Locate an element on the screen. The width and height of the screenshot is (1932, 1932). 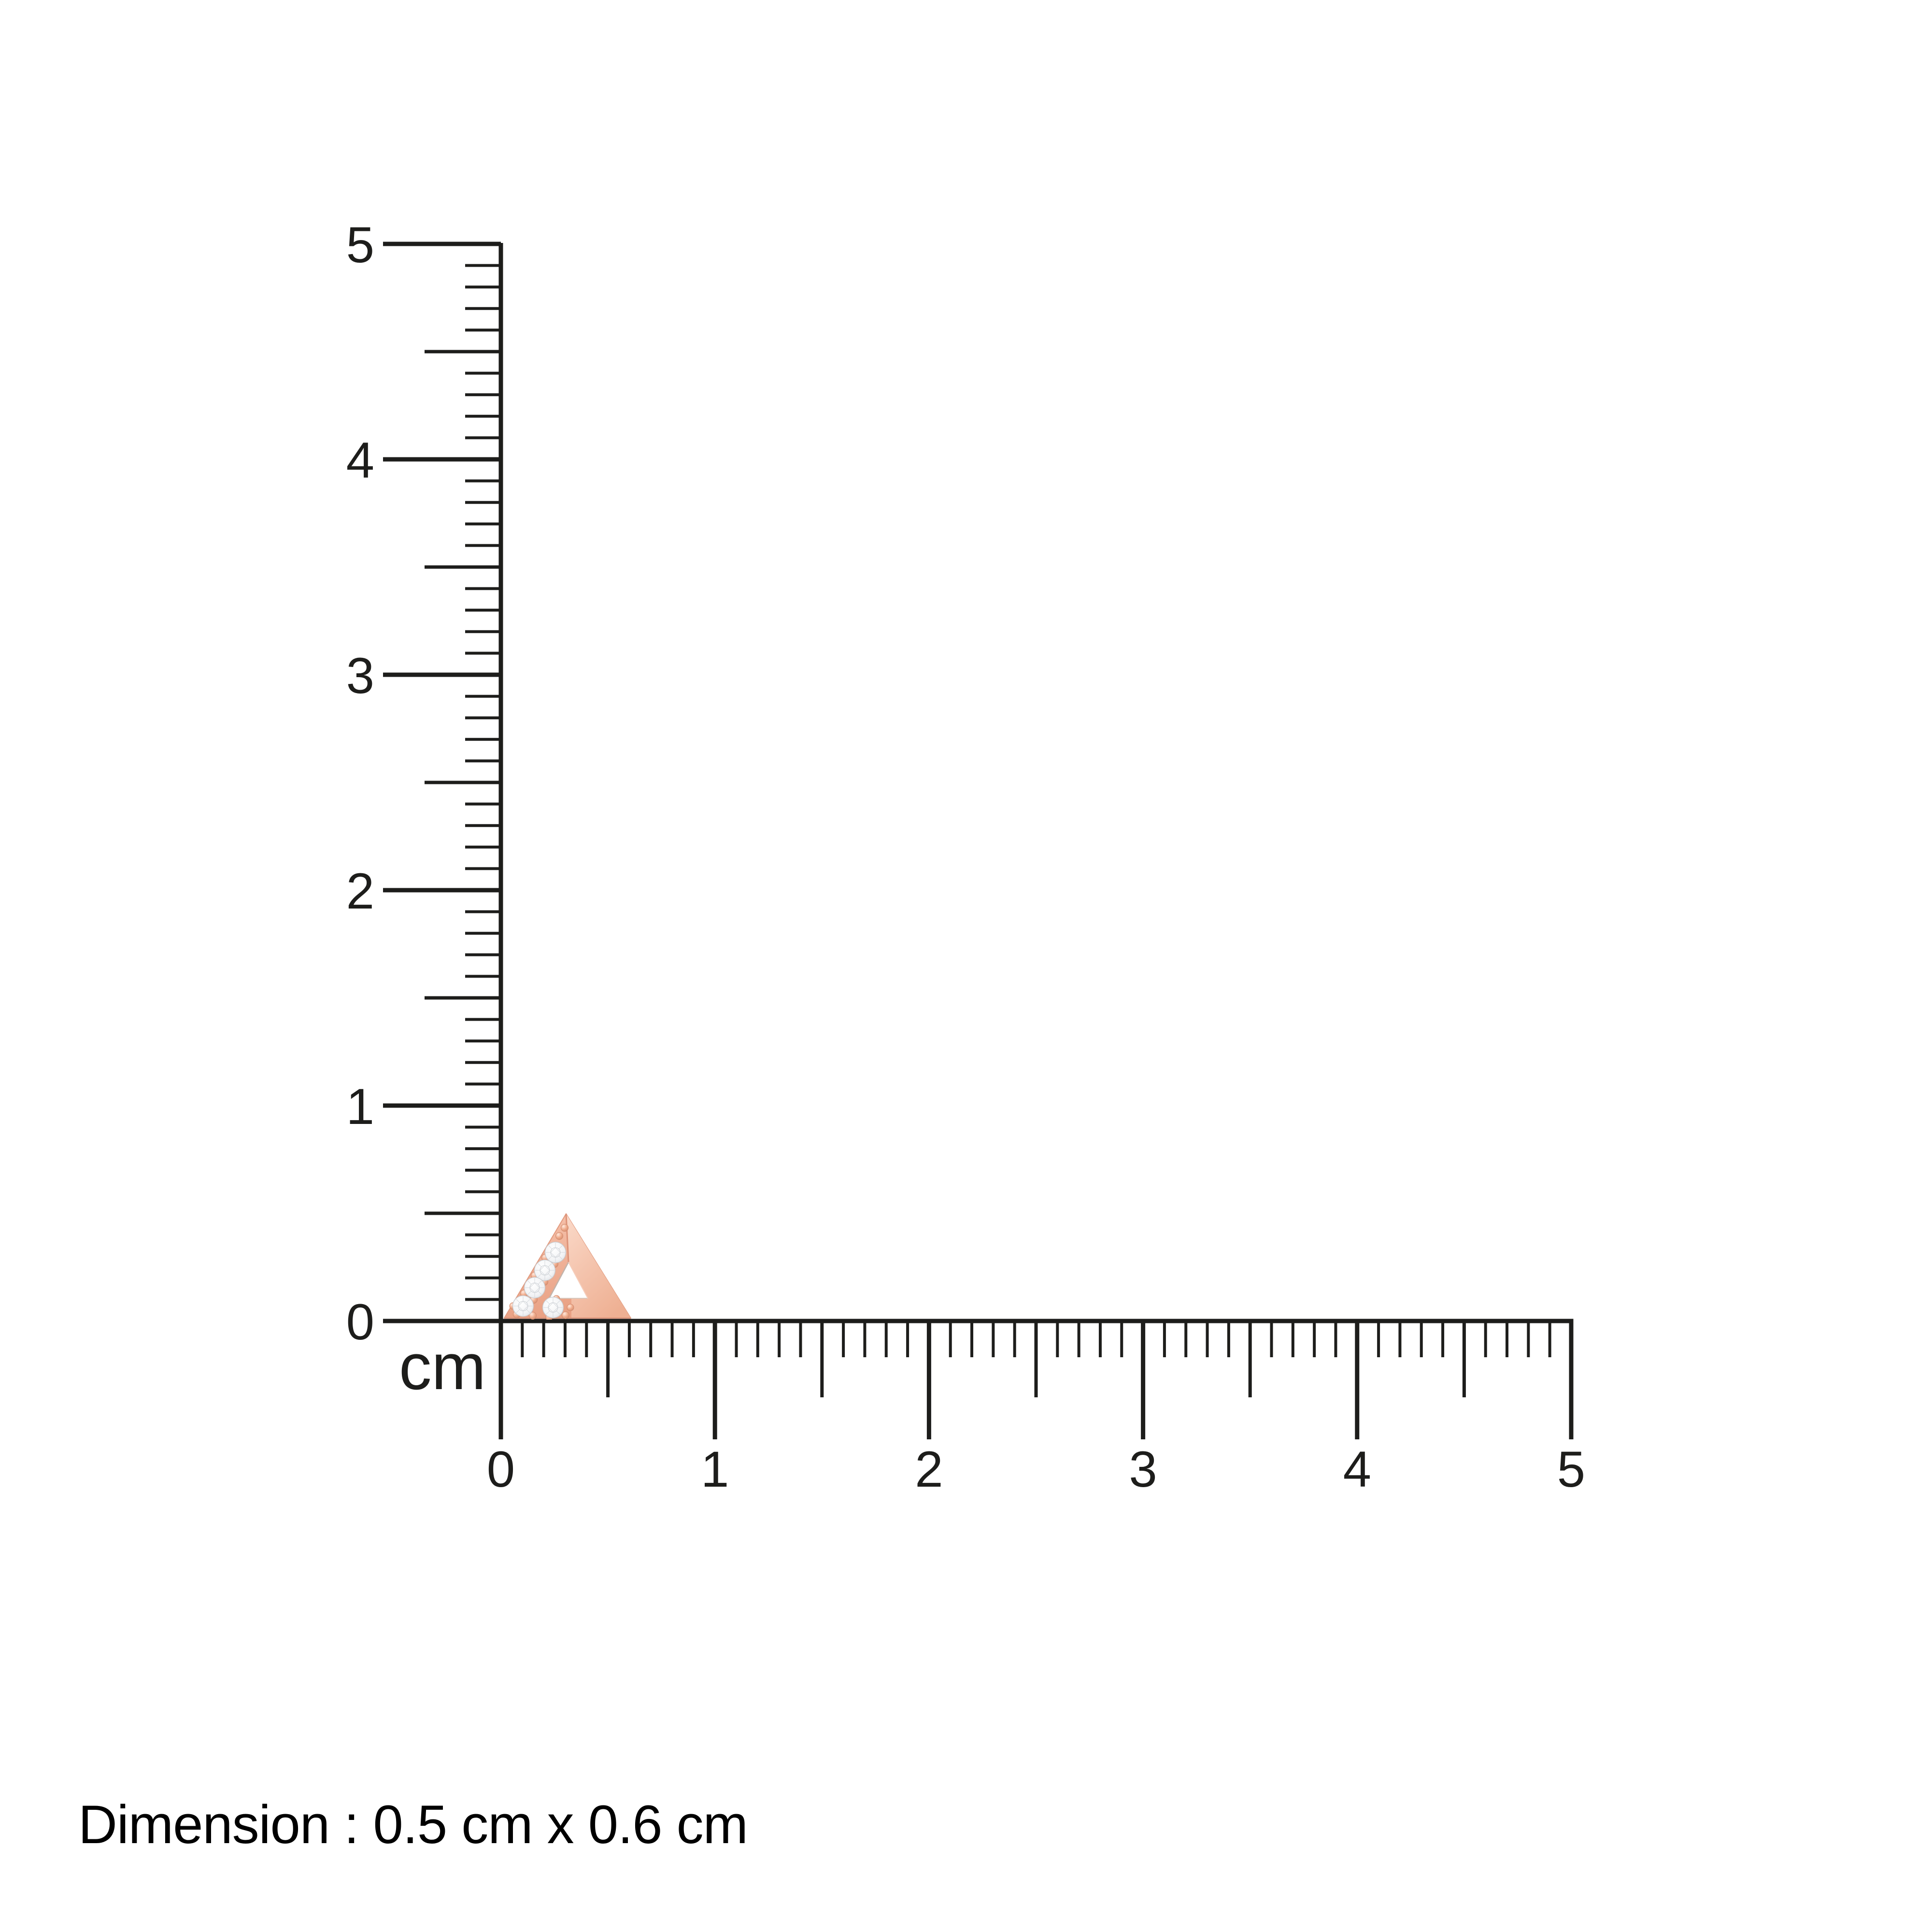
cutout-left-shadow is located at coordinates (558, 1280).